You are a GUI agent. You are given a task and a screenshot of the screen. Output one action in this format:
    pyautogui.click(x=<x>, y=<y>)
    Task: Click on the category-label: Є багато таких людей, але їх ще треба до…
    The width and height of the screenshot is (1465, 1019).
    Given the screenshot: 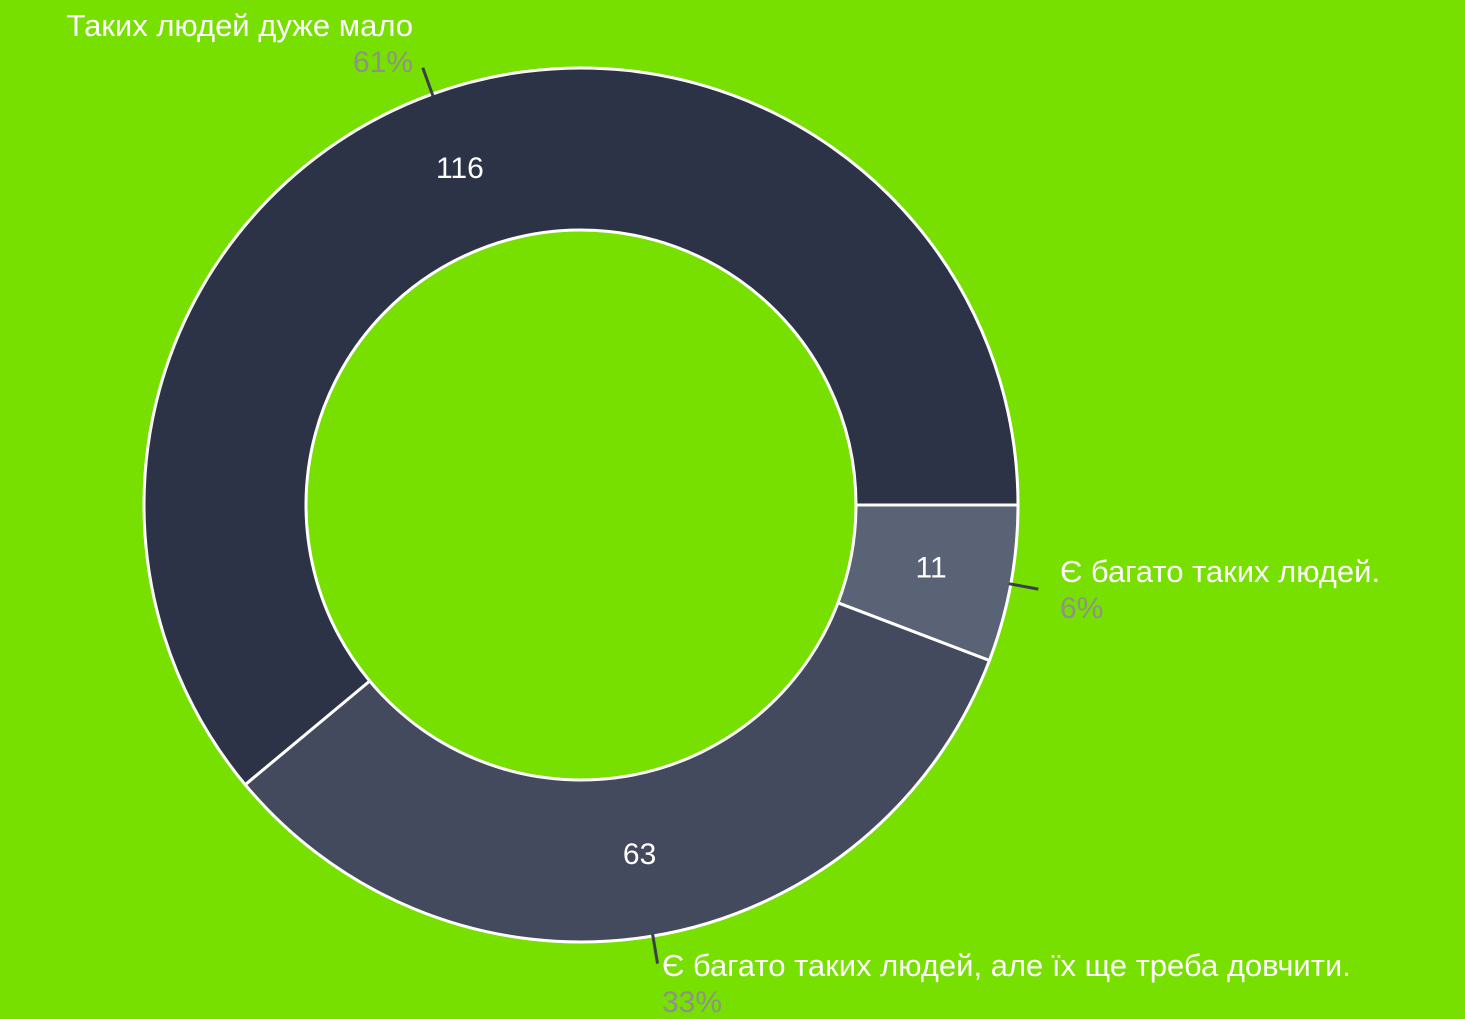 What is the action you would take?
    pyautogui.click(x=1006, y=965)
    